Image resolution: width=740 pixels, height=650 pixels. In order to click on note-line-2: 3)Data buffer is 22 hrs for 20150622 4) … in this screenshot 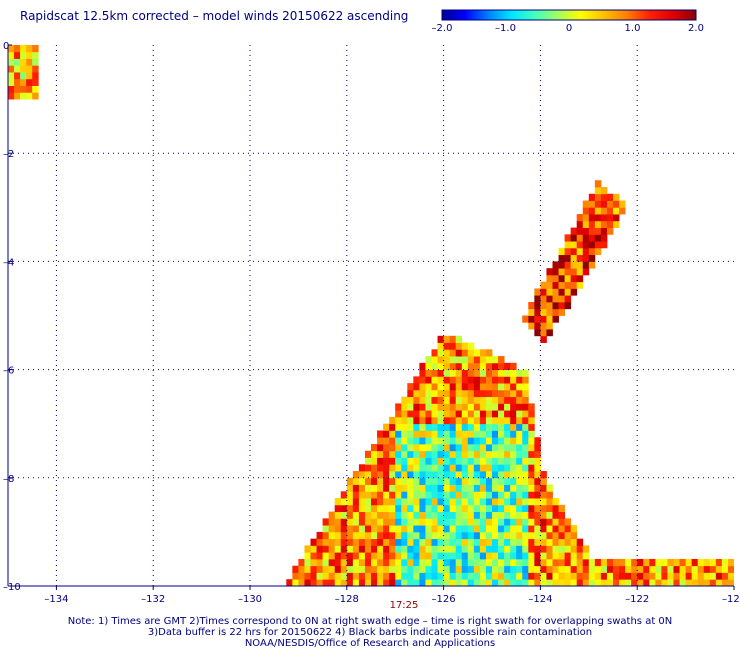, I will do `click(370, 632)`.